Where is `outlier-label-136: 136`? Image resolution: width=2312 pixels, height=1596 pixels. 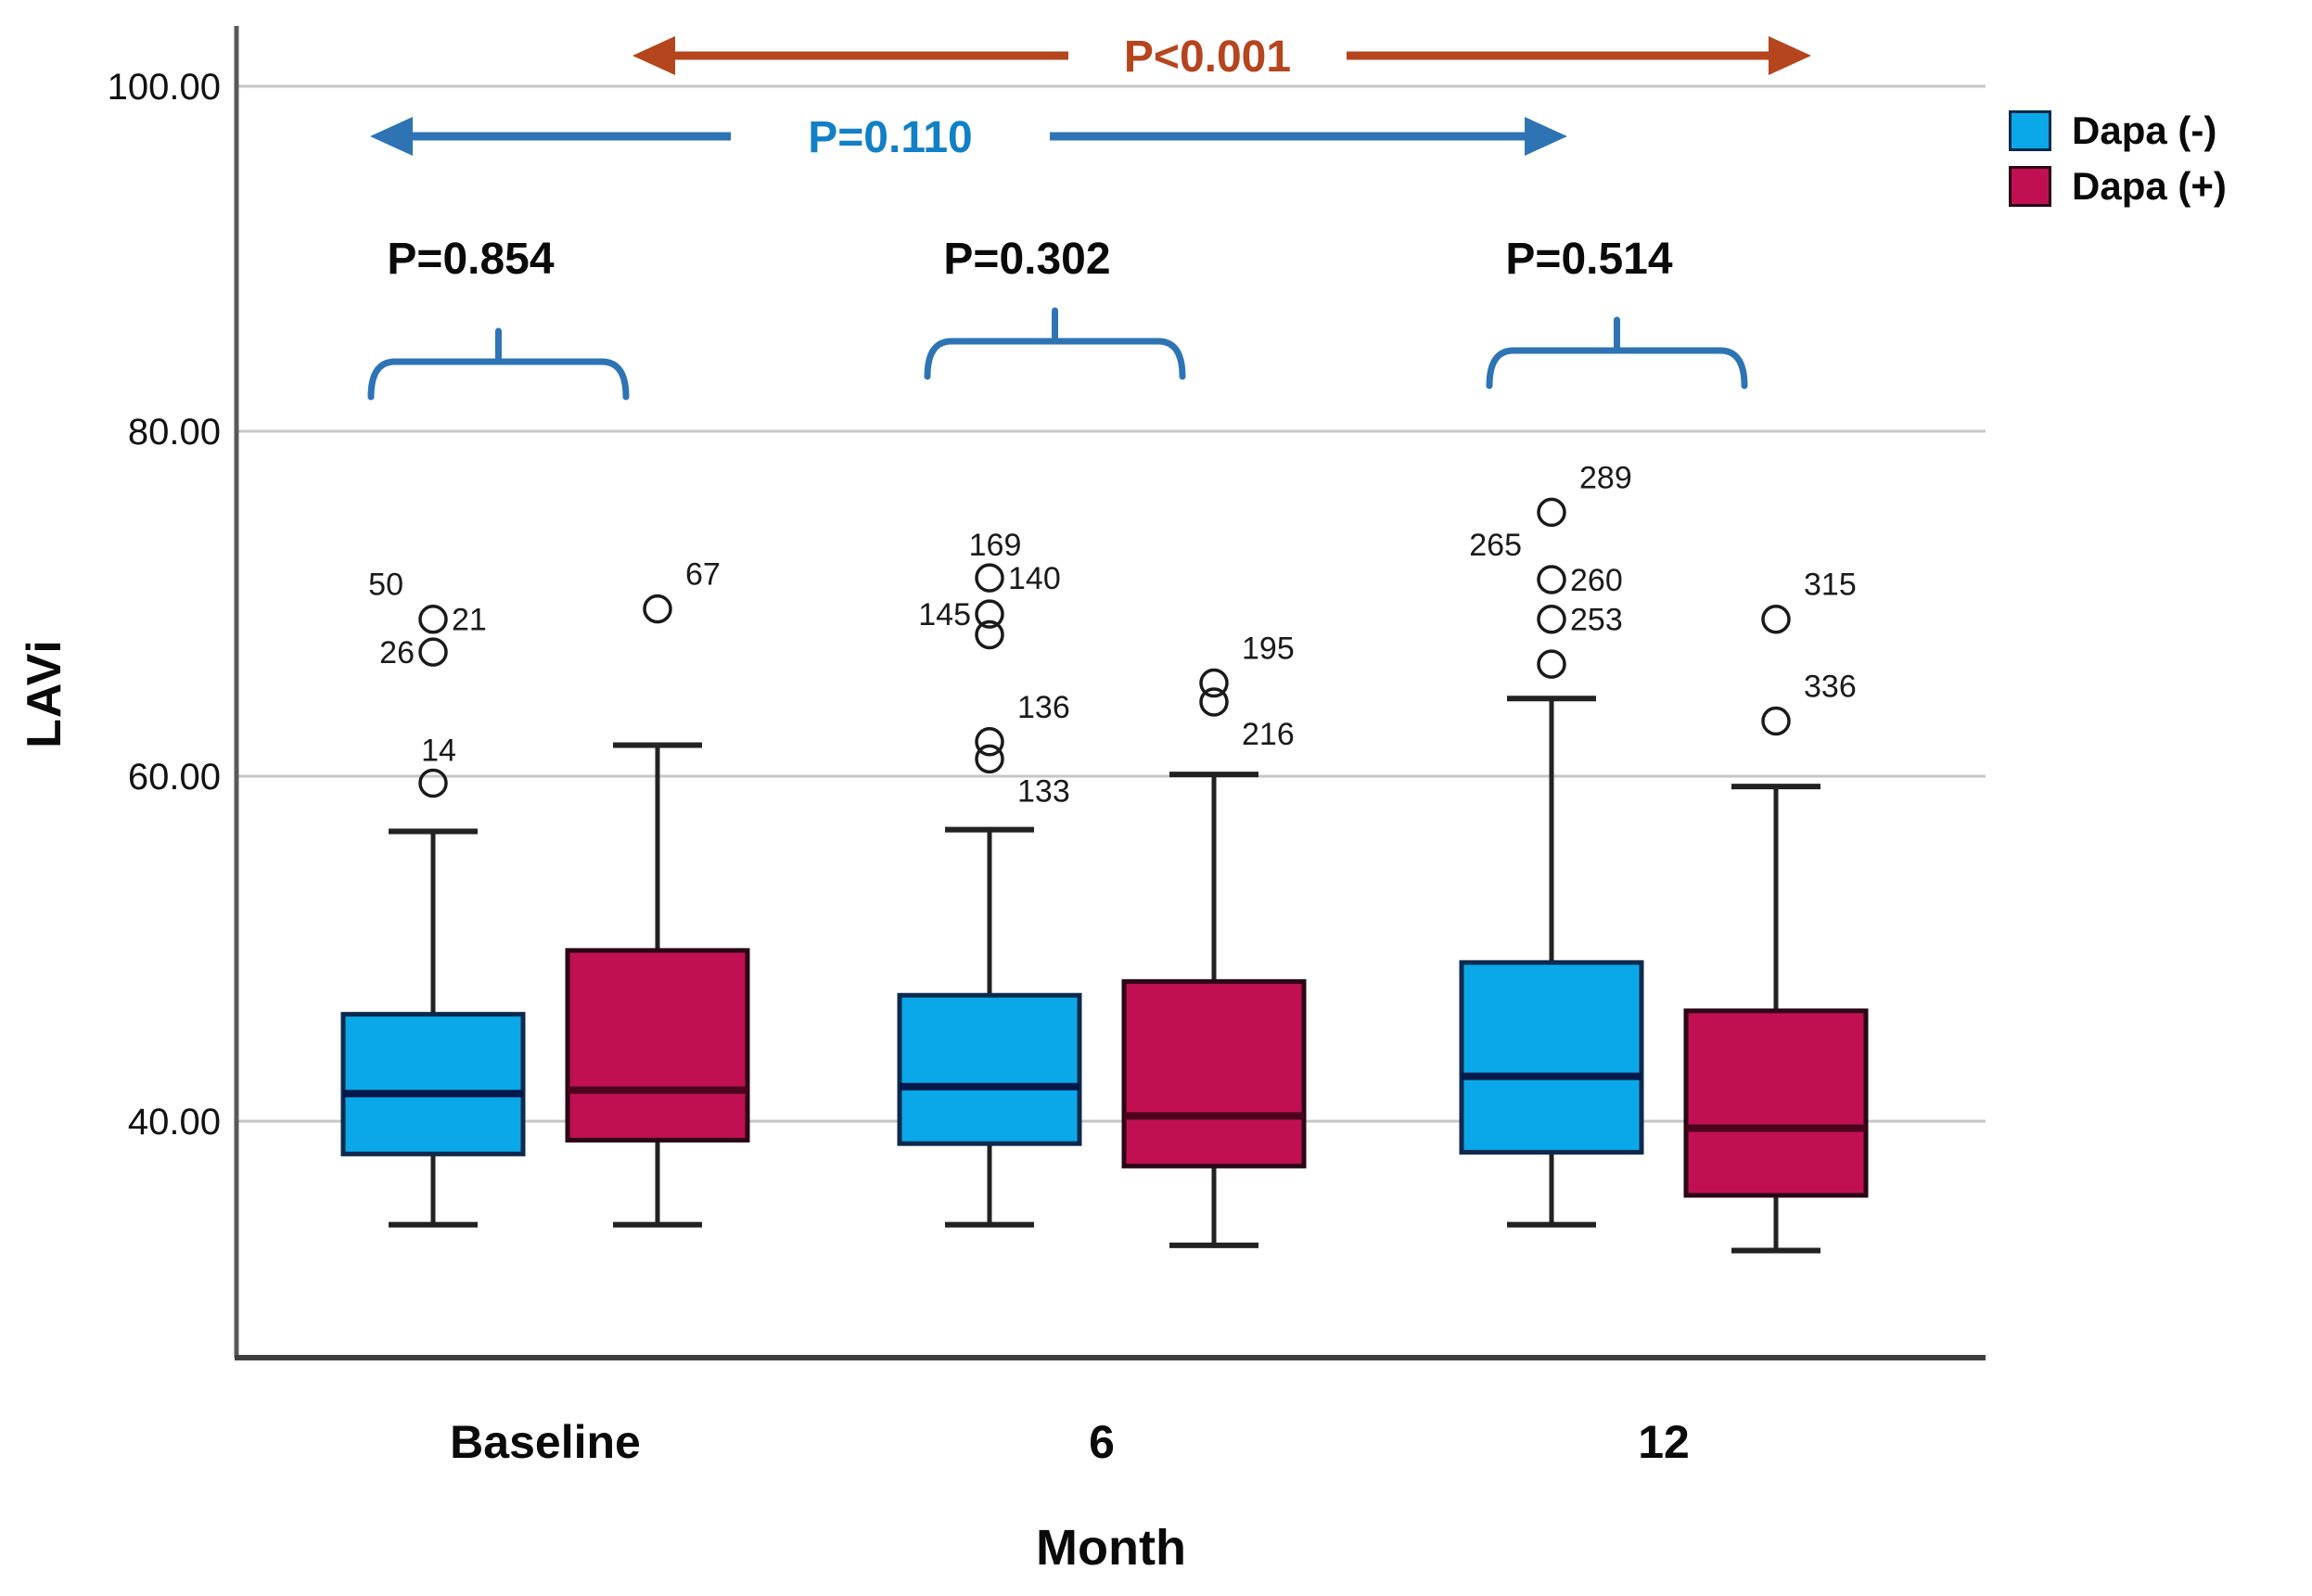 outlier-label-136: 136 is located at coordinates (1043, 707).